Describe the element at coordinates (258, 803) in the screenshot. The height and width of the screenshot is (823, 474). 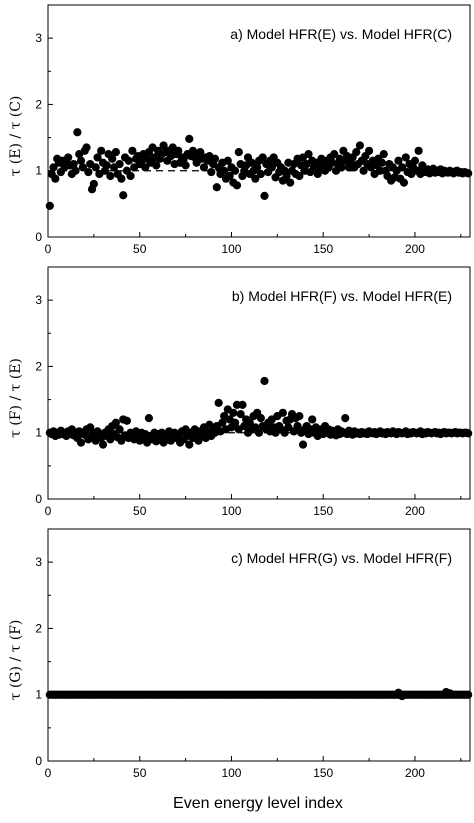
I see `x-axis-label: Even energy level index` at that location.